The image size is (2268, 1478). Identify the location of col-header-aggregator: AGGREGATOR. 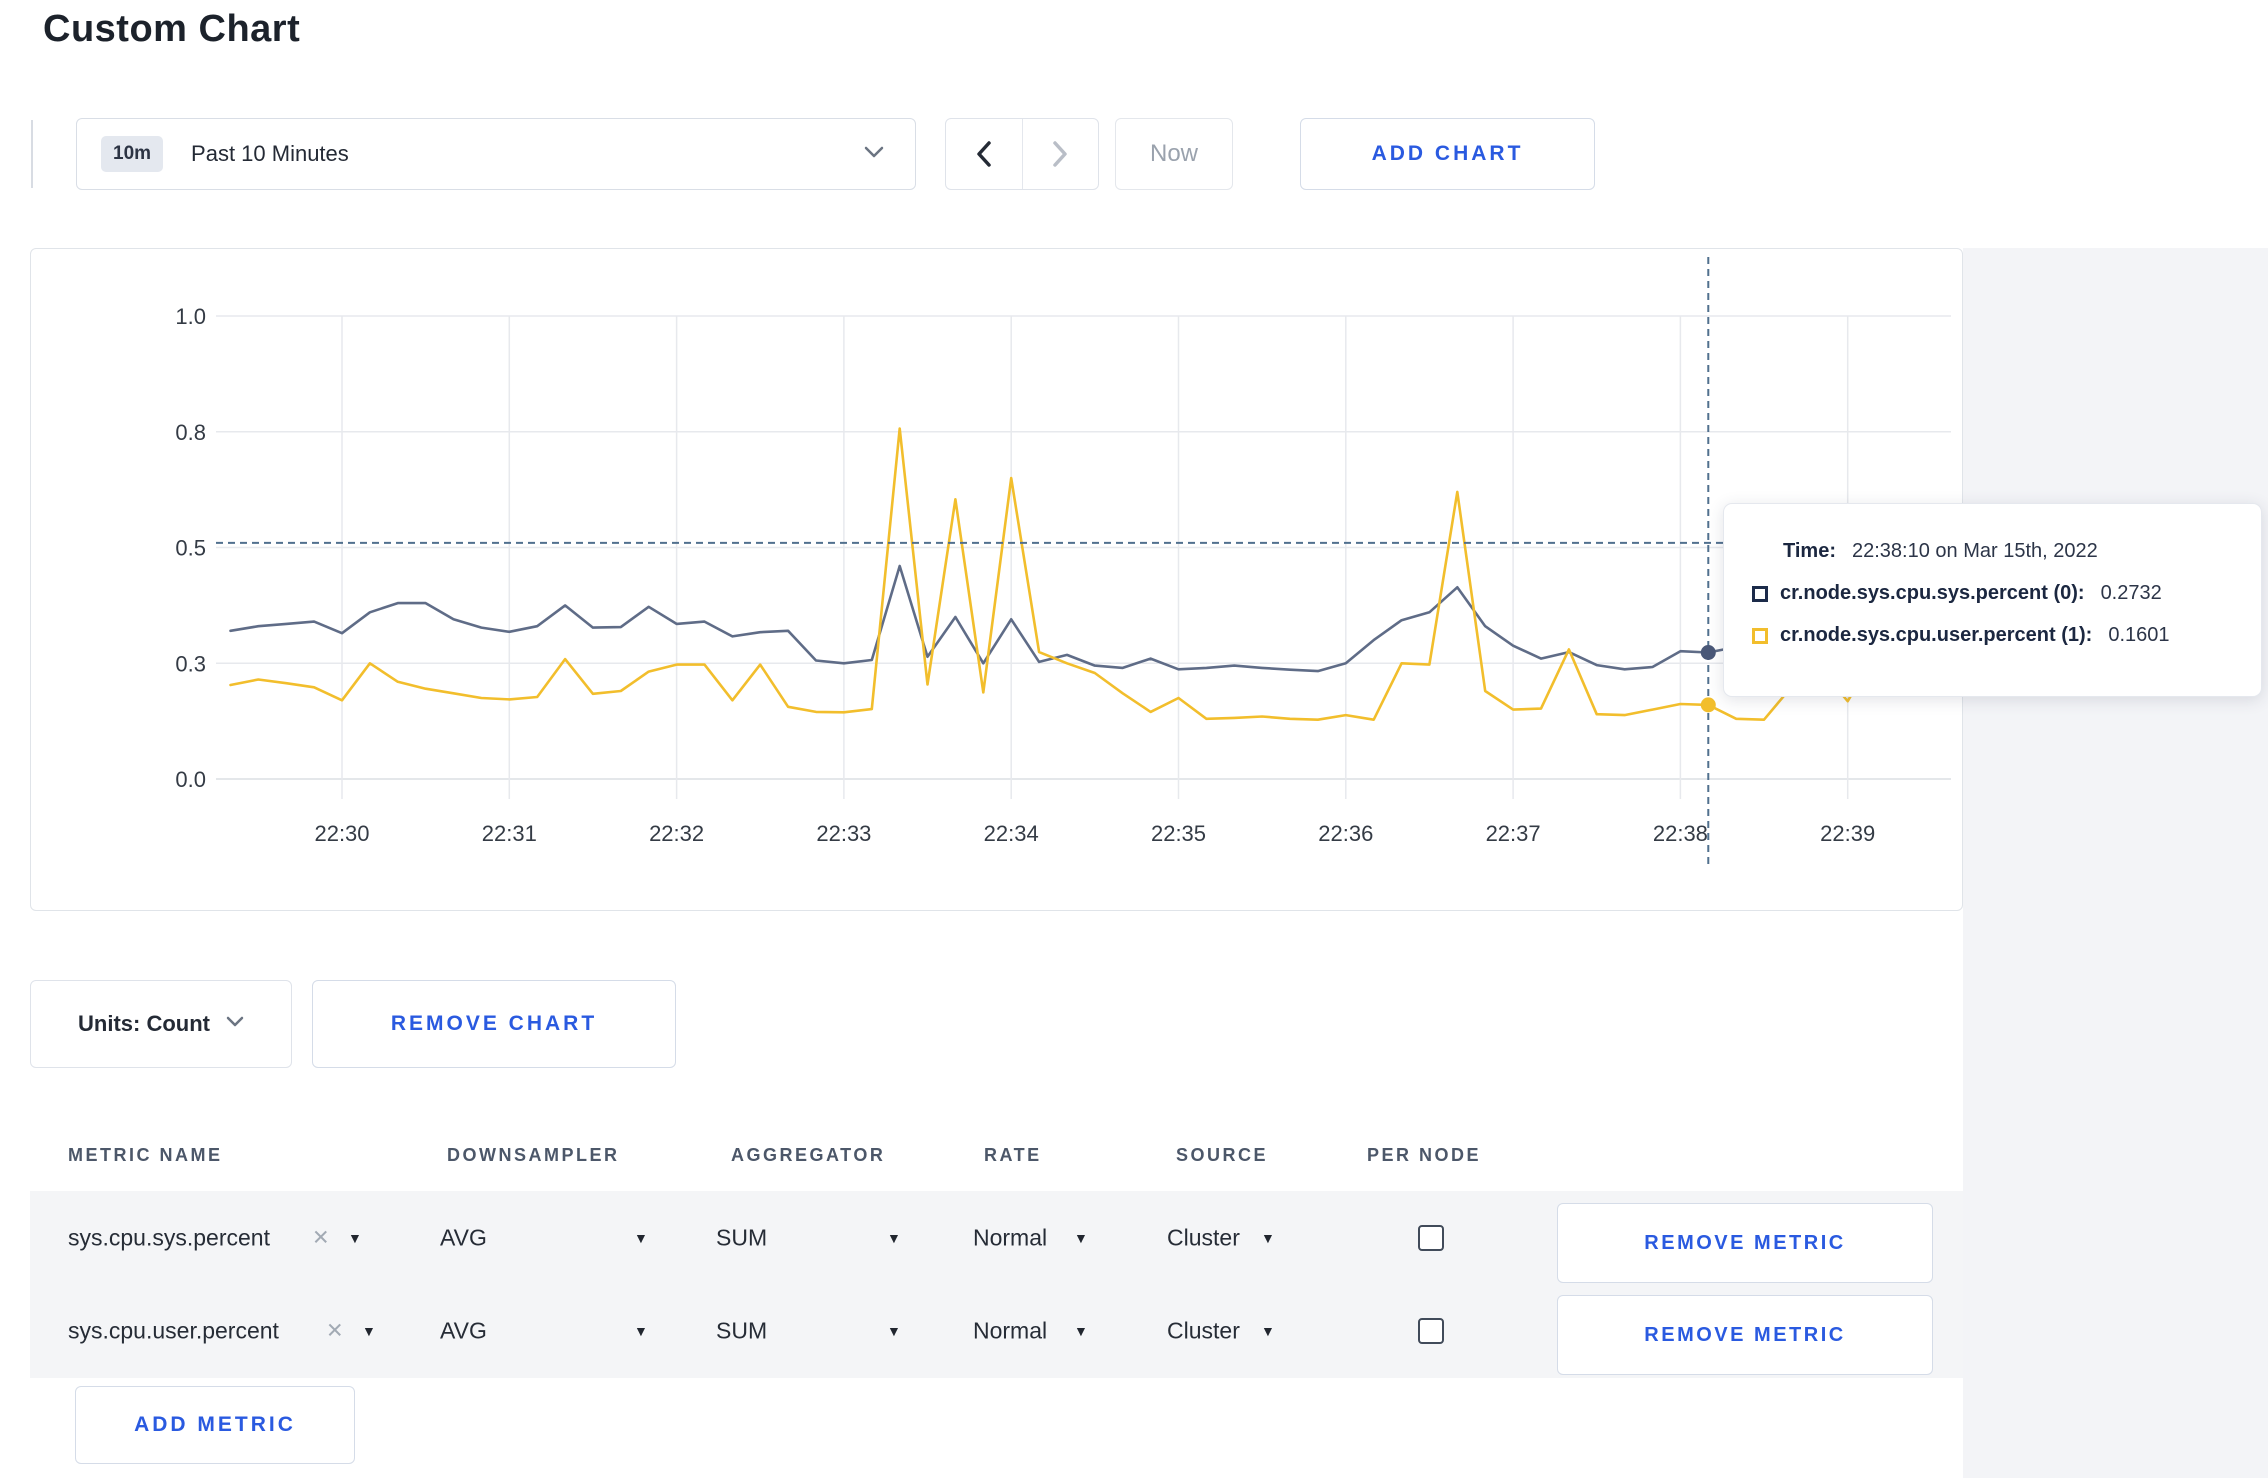
(808, 1155).